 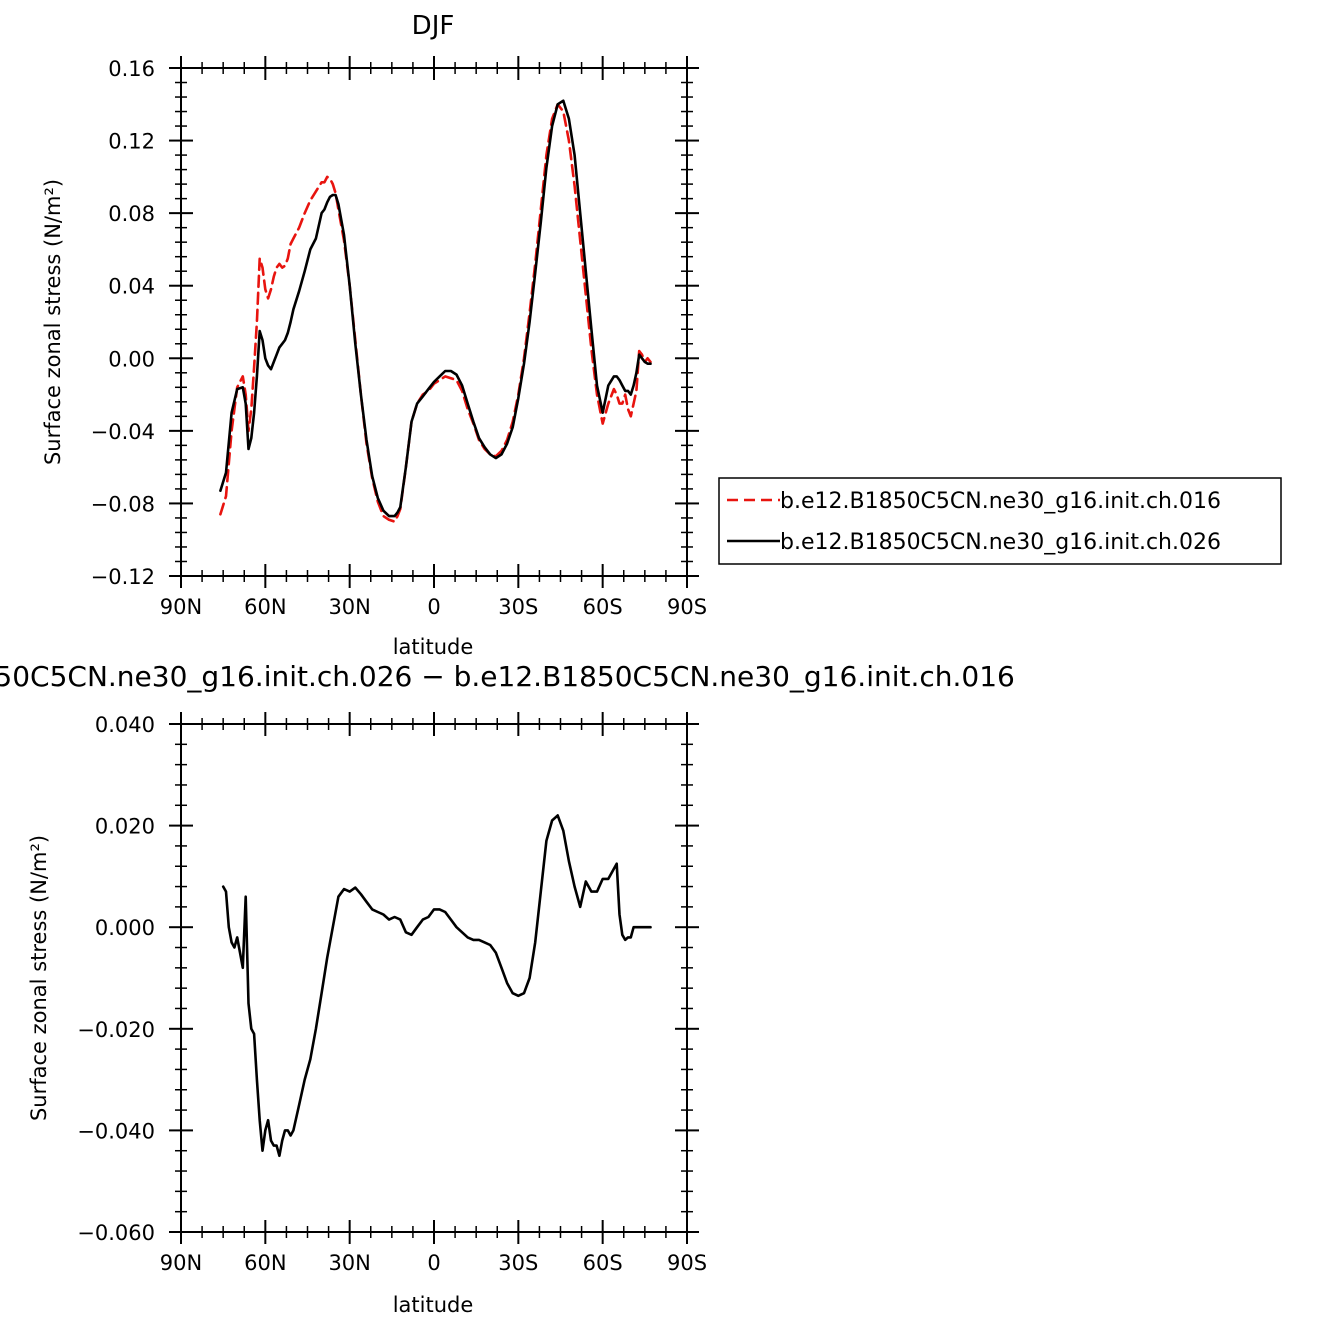 I want to click on bottom-y-axis-label: Surface zonal stress (N/m²), so click(x=39, y=978).